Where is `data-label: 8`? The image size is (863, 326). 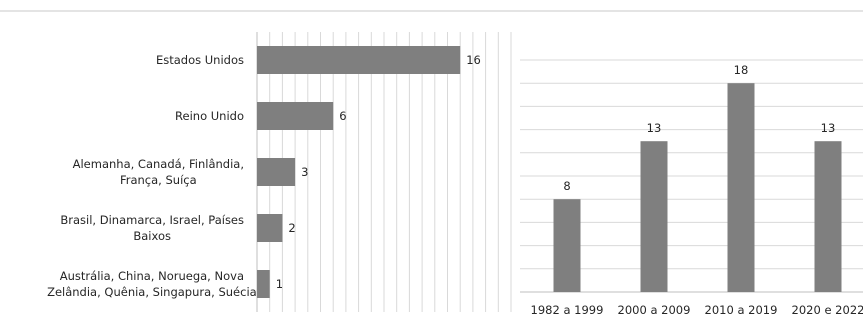
data-label: 8 is located at coordinates (566, 186).